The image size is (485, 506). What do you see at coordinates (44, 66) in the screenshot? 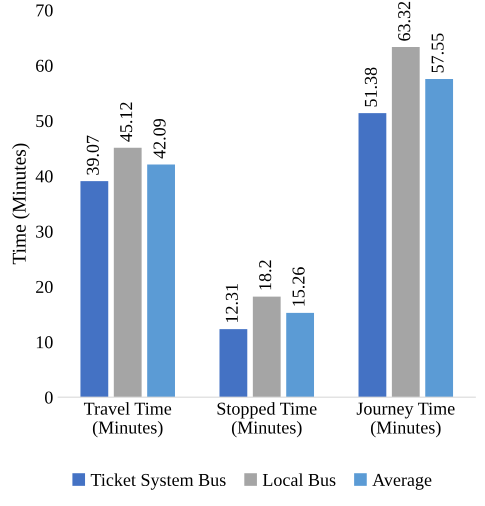
I see `y-tick-label: 60` at bounding box center [44, 66].